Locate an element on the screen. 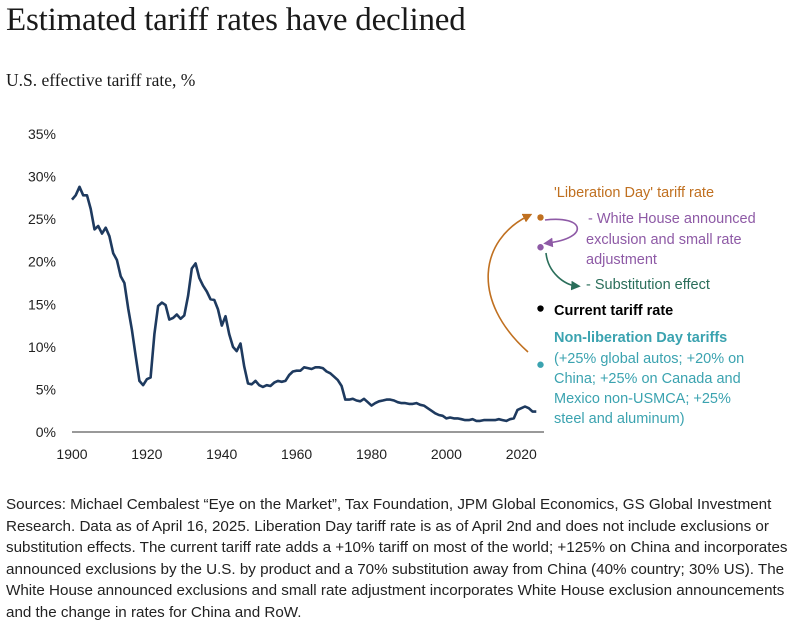 The height and width of the screenshot is (643, 800). arrow-to-liberation is located at coordinates (510, 283).